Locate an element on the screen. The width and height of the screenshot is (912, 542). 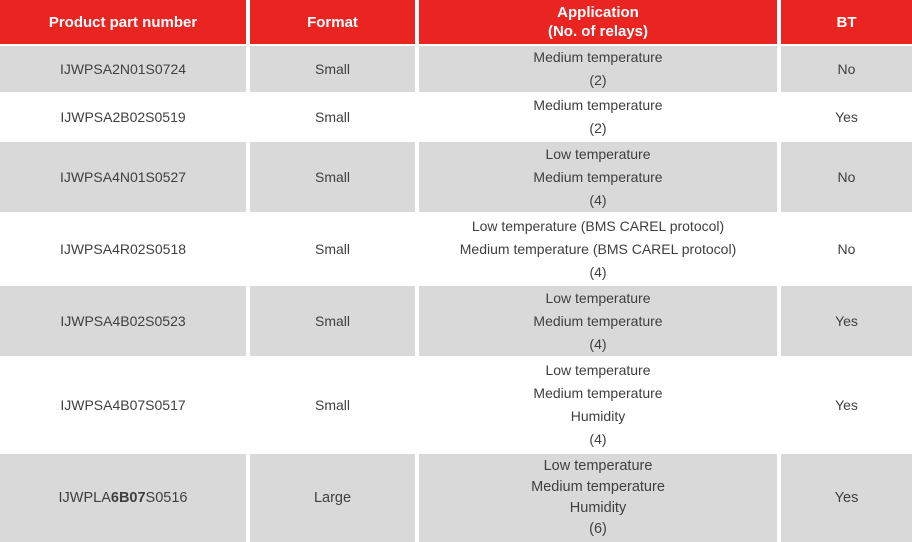
part-number-cell: IJWPSA4B02S0523 is located at coordinates (123, 321).